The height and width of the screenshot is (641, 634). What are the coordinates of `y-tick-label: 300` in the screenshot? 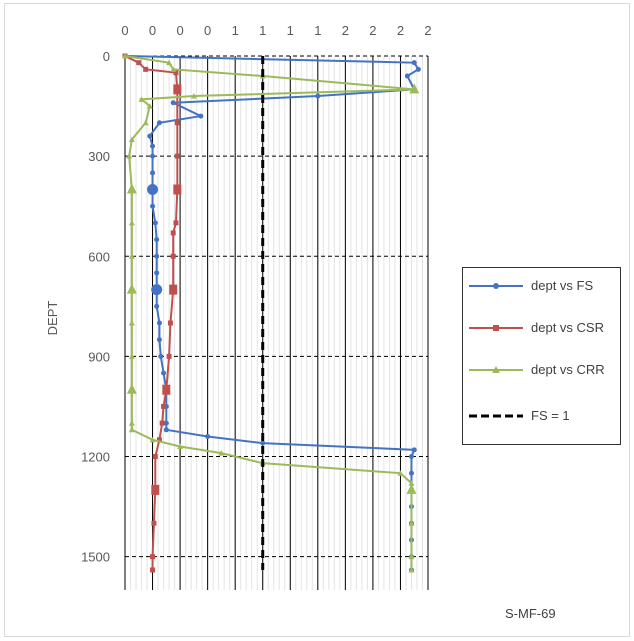 It's located at (99, 156).